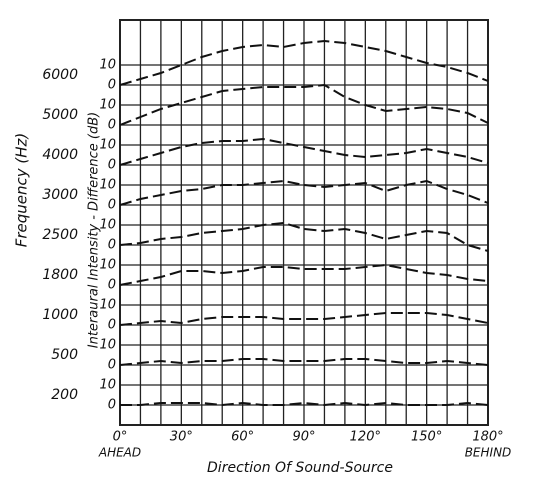 This screenshot has width=535, height=499. Describe the element at coordinates (60, 235) in the screenshot. I see `series-label: 2500` at that location.